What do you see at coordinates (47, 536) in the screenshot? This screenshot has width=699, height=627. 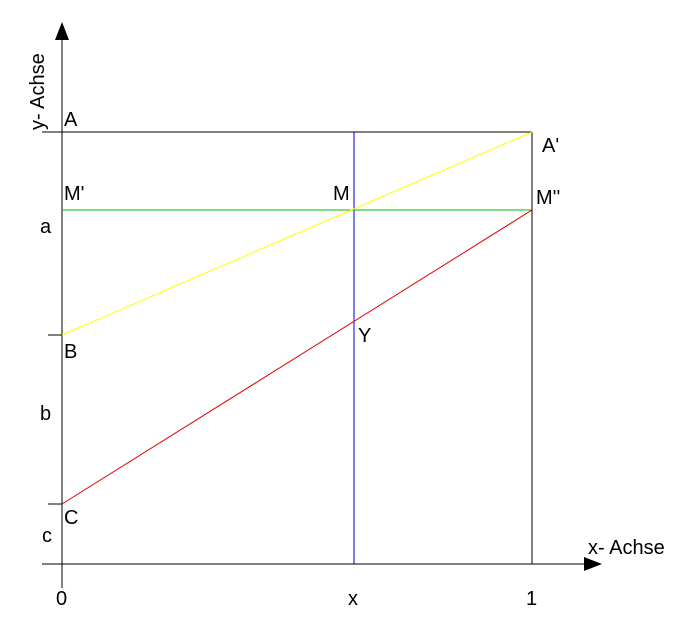 I see `segment-label-c: c` at bounding box center [47, 536].